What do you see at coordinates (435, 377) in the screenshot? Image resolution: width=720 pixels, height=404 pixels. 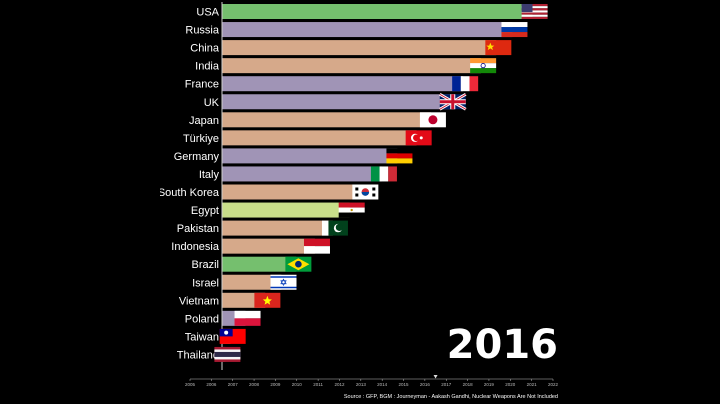 I see `timeline-marker` at bounding box center [435, 377].